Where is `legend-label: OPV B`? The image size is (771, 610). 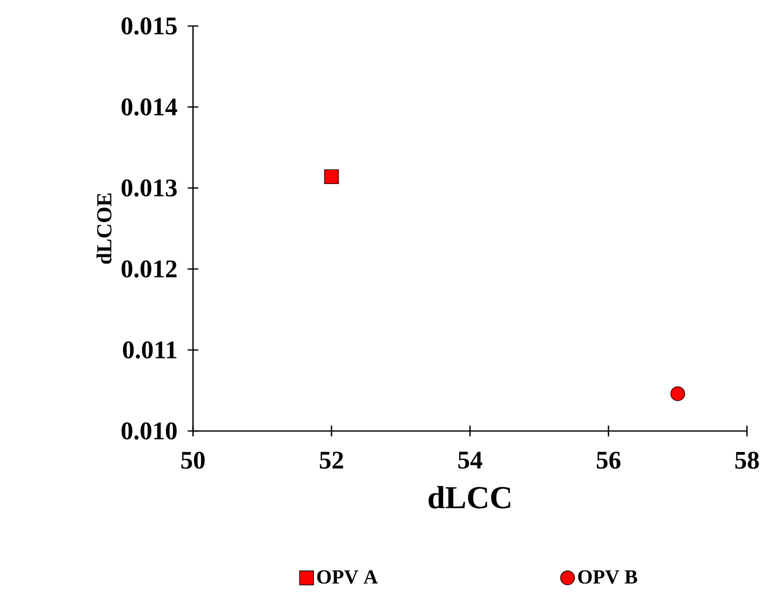
legend-label: OPV B is located at coordinates (608, 577).